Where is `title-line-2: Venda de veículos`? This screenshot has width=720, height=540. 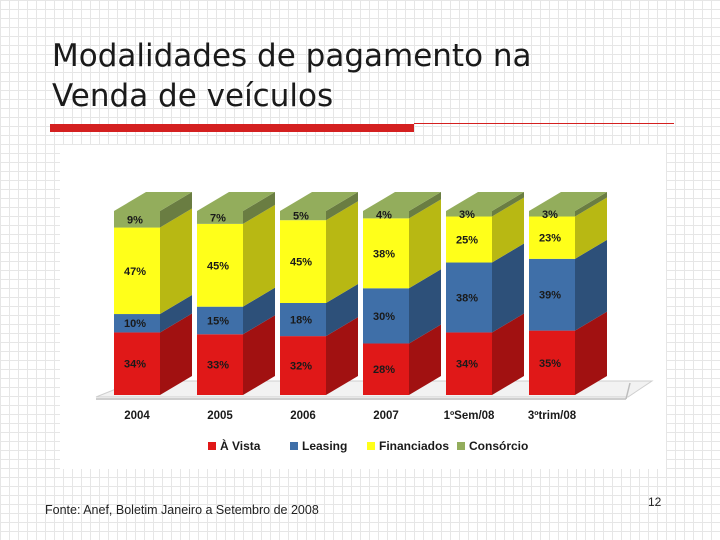
title-line-2: Venda de veículos is located at coordinates (193, 96).